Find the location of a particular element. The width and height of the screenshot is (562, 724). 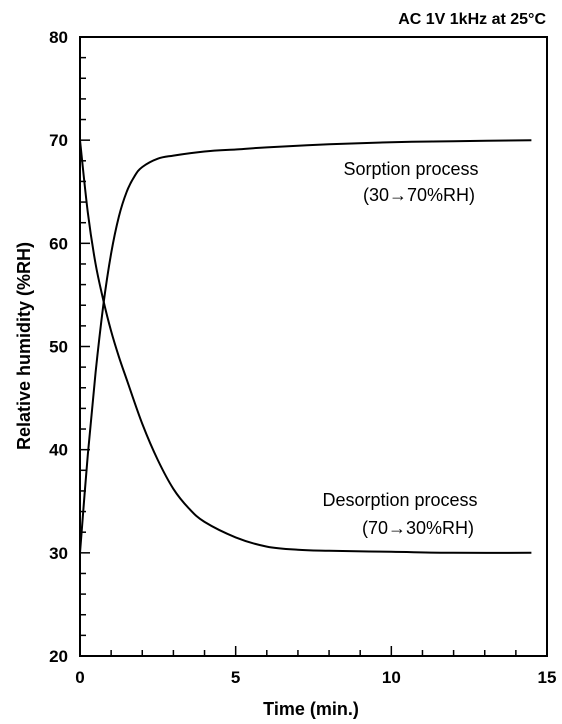

sorption-annotation-line2: (30→70%RH) is located at coordinates (419, 195).